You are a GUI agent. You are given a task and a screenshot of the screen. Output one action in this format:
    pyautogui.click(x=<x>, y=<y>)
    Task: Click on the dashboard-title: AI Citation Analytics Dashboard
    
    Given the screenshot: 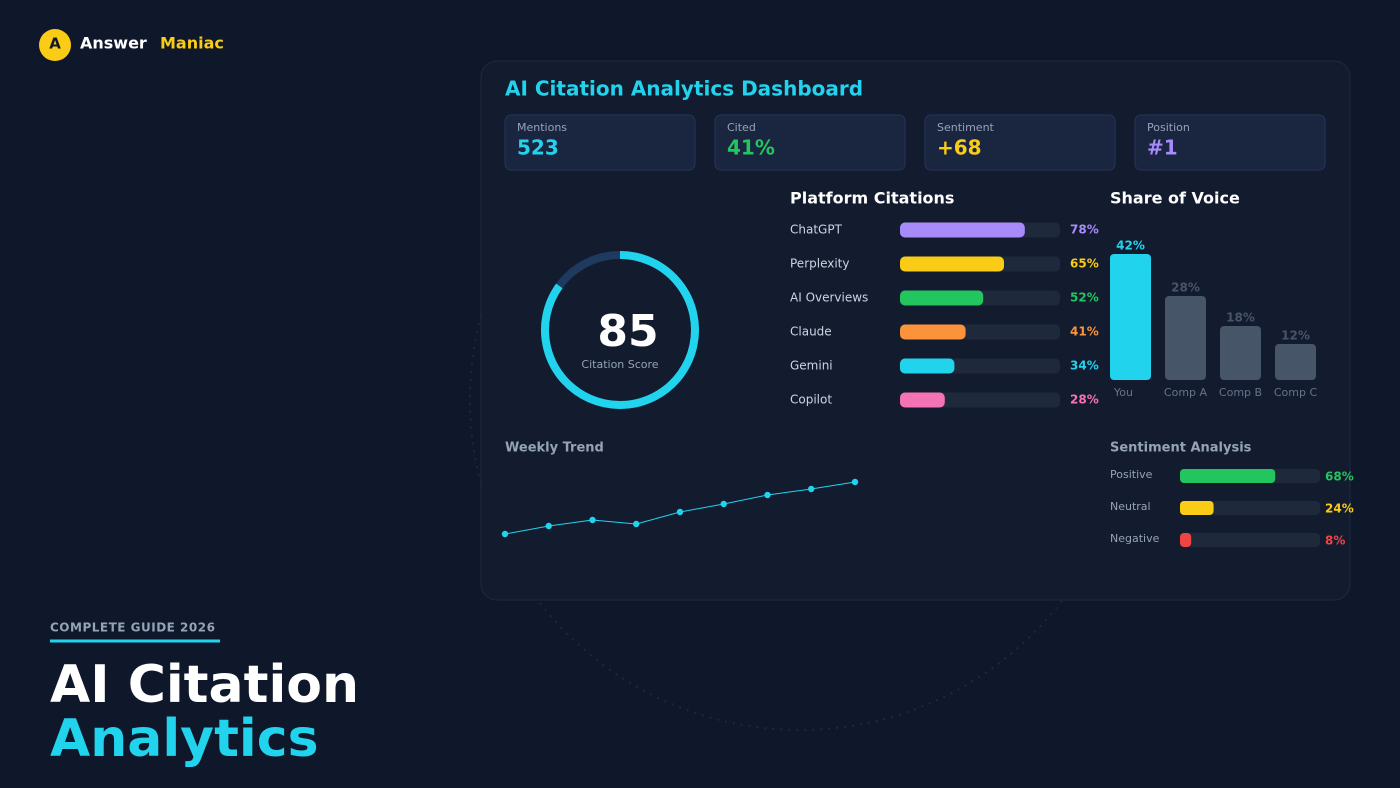 What is the action you would take?
    pyautogui.click(x=684, y=89)
    